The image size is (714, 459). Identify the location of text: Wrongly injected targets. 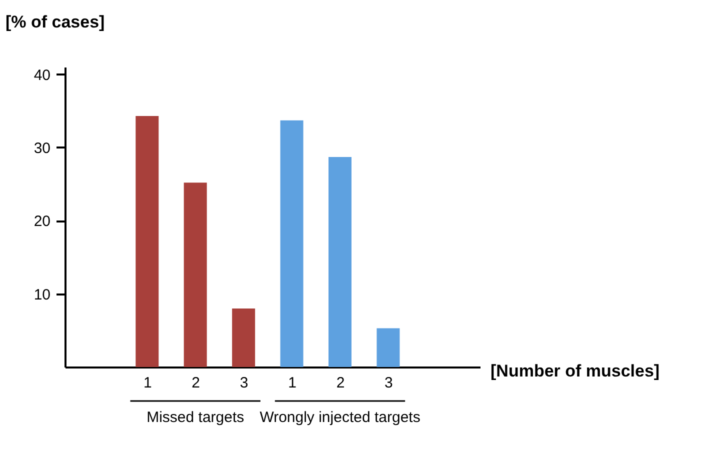
(340, 417).